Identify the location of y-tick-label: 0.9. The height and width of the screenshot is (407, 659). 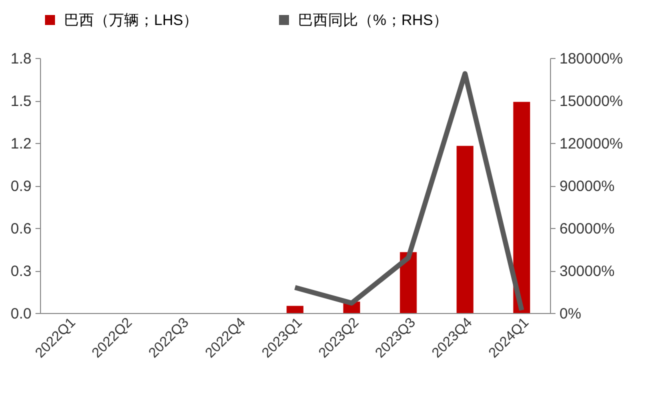
(21, 186).